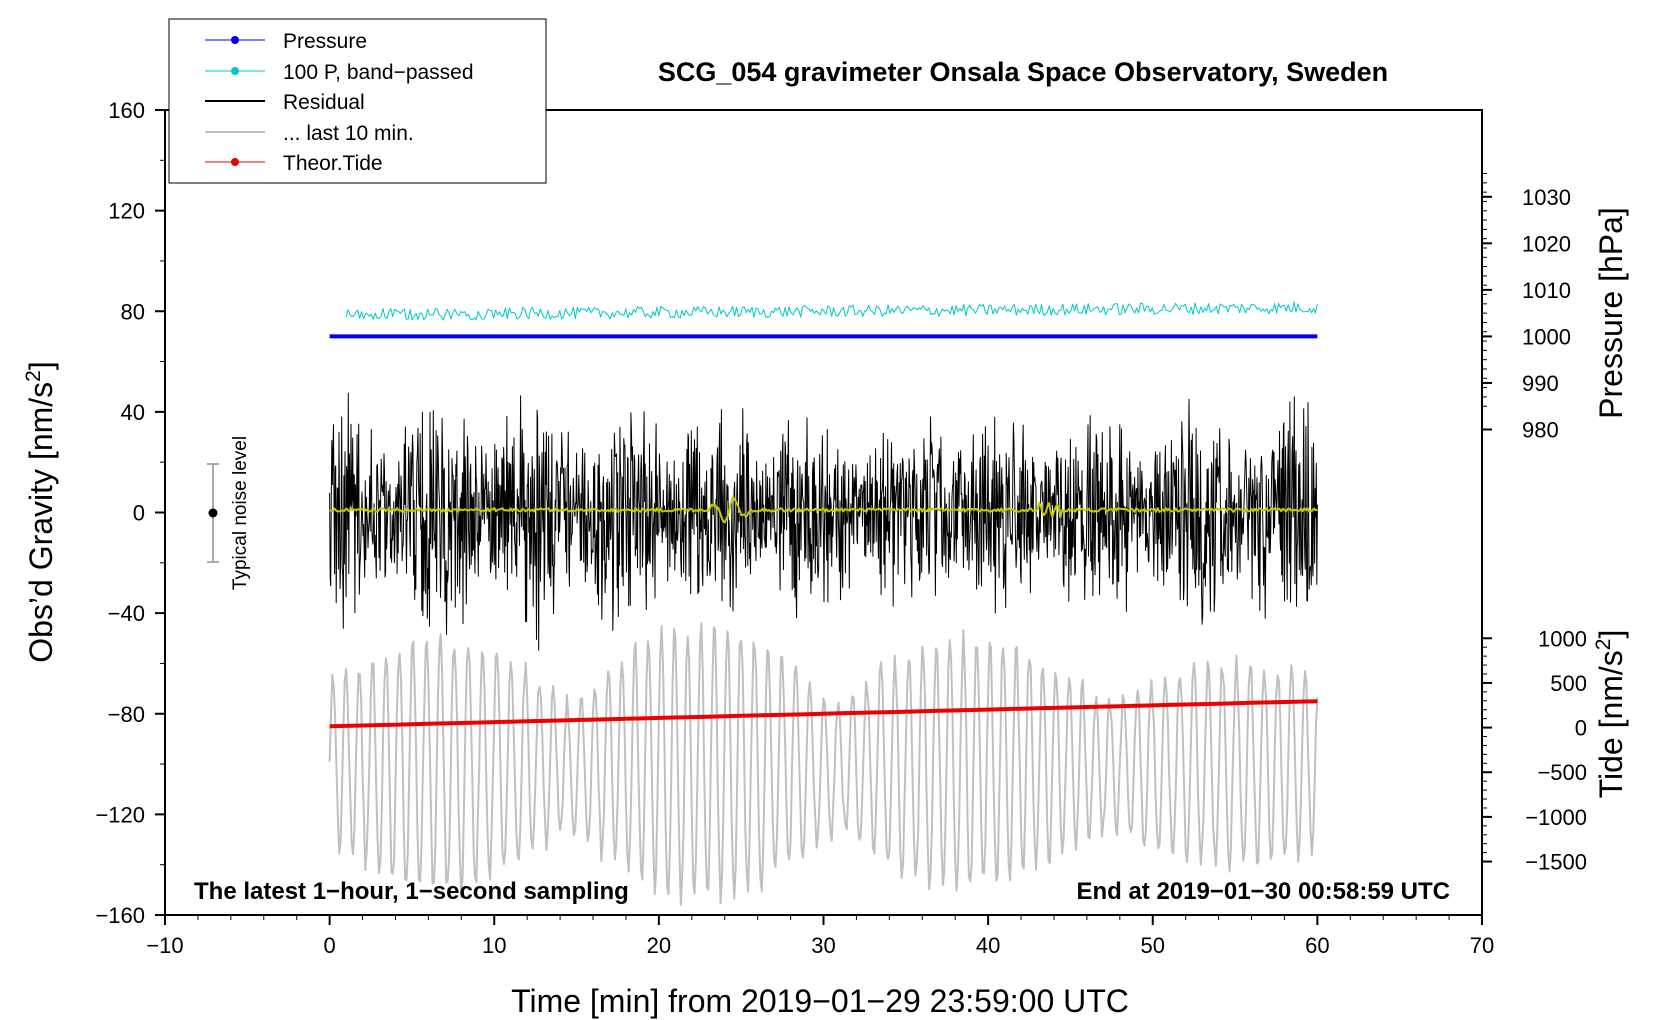 This screenshot has width=1660, height=1020. What do you see at coordinates (126, 211) in the screenshot?
I see `y-tick-label: 120` at bounding box center [126, 211].